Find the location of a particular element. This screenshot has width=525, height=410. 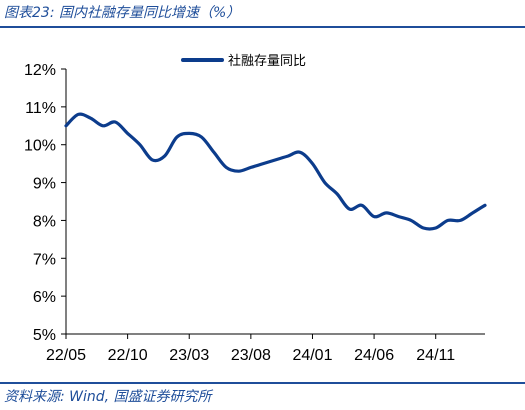

y-axis-ticks: 5% 6% 7% 8% 9% 10% 11% 12% is located at coordinates (45, 203).